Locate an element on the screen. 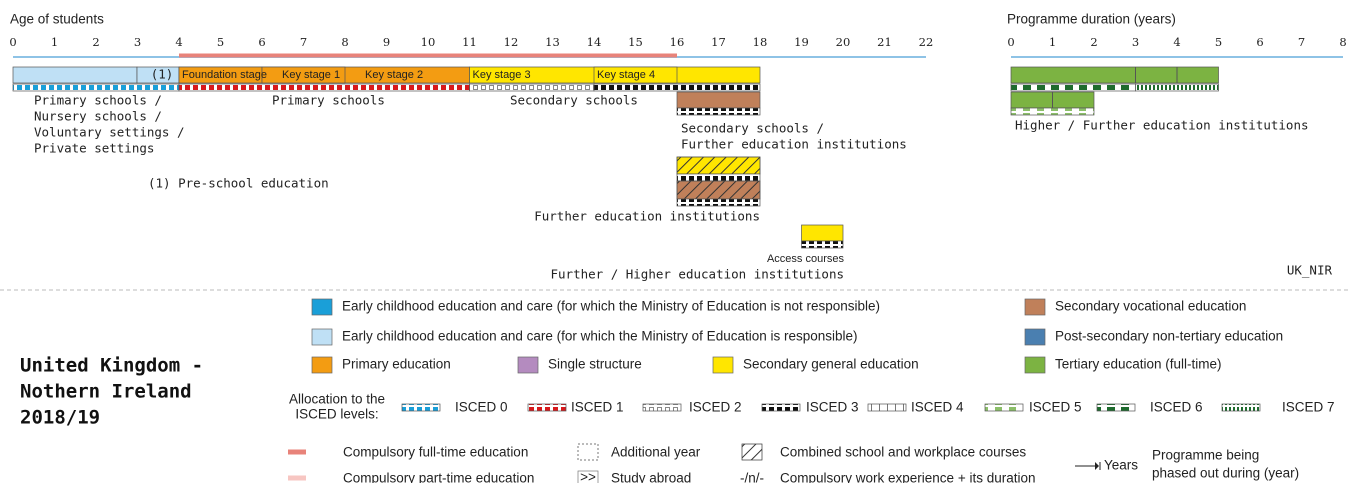 The image size is (1349, 483). label: (1) Pre-school education is located at coordinates (238, 183).